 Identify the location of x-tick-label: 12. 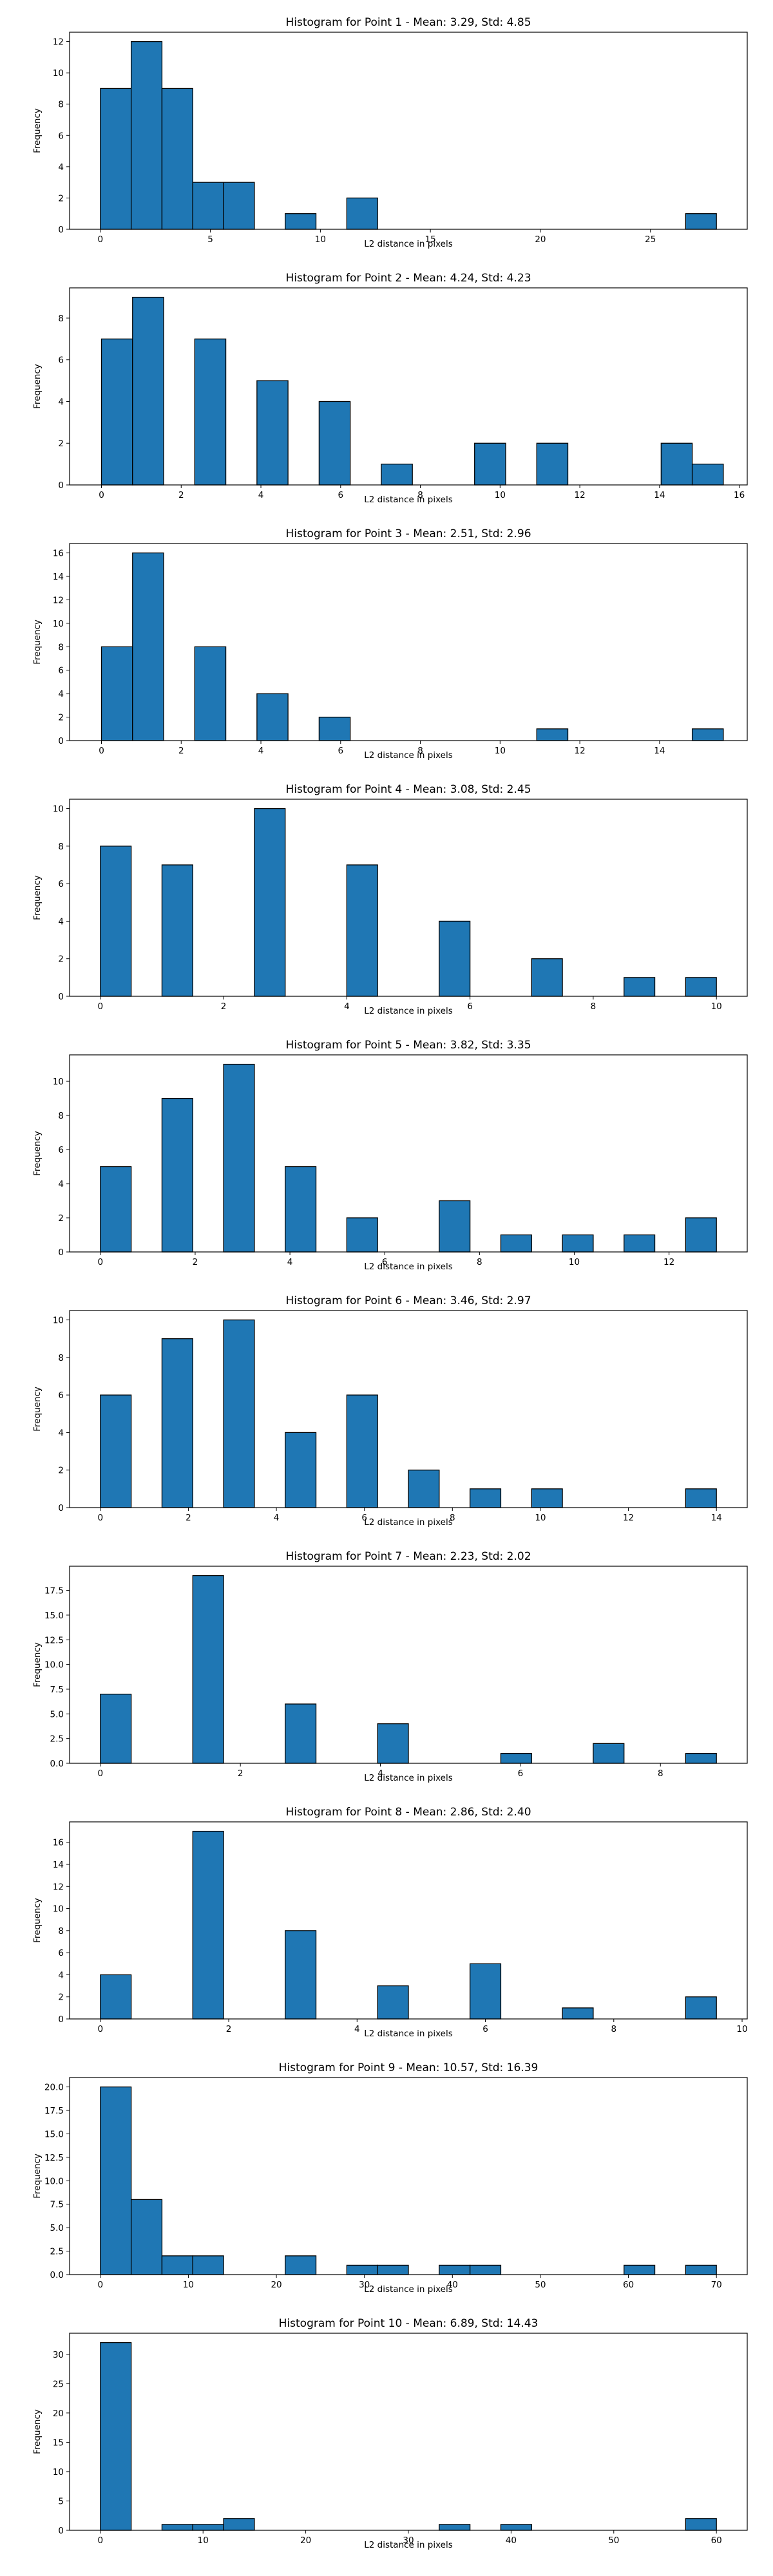
(580, 495).